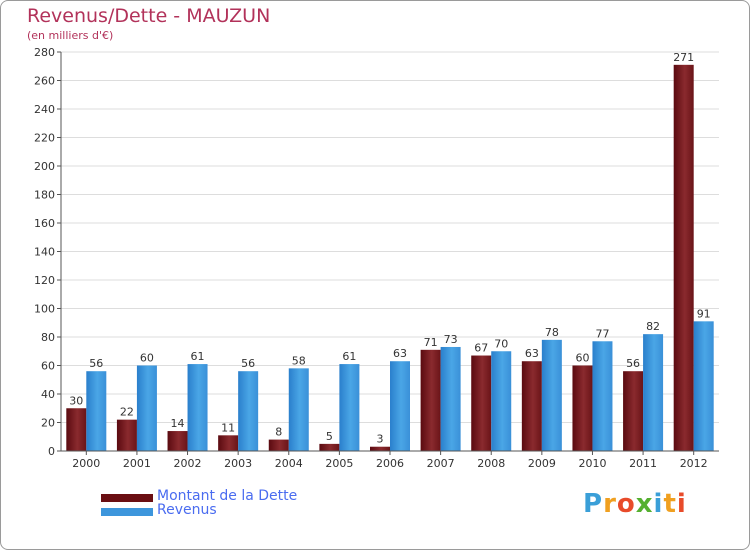 The height and width of the screenshot is (550, 750). I want to click on bar-debt-2011, so click(633, 411).